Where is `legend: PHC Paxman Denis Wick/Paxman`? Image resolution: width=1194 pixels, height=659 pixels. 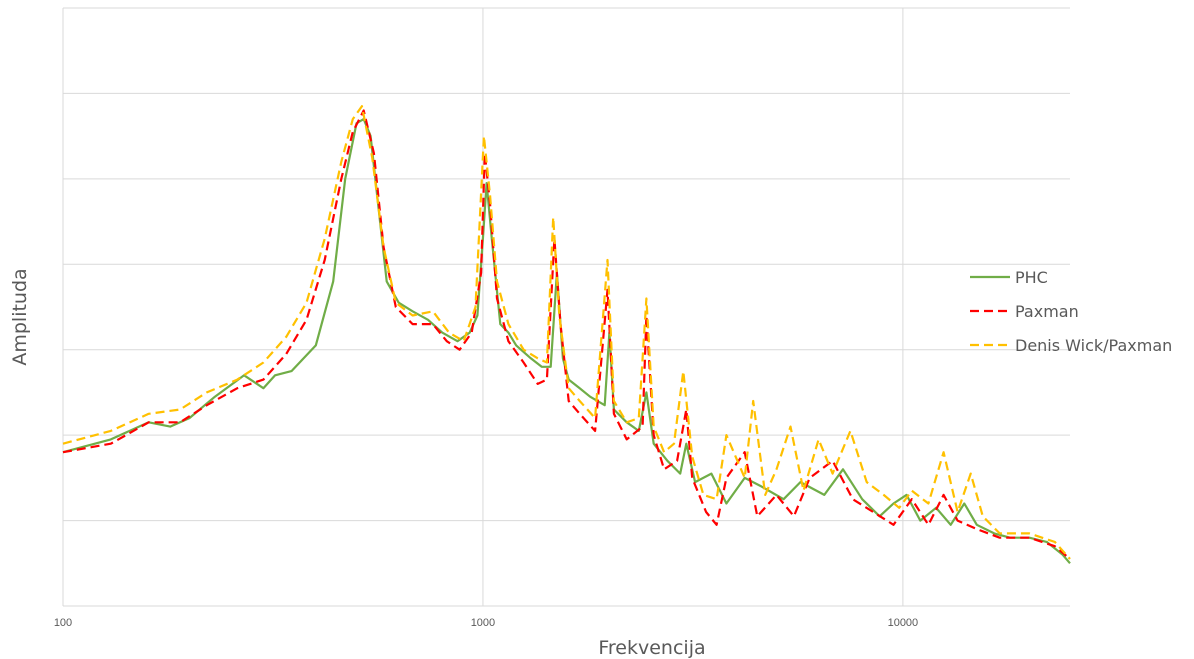 legend: PHC Paxman Denis Wick/Paxman is located at coordinates (1071, 311).